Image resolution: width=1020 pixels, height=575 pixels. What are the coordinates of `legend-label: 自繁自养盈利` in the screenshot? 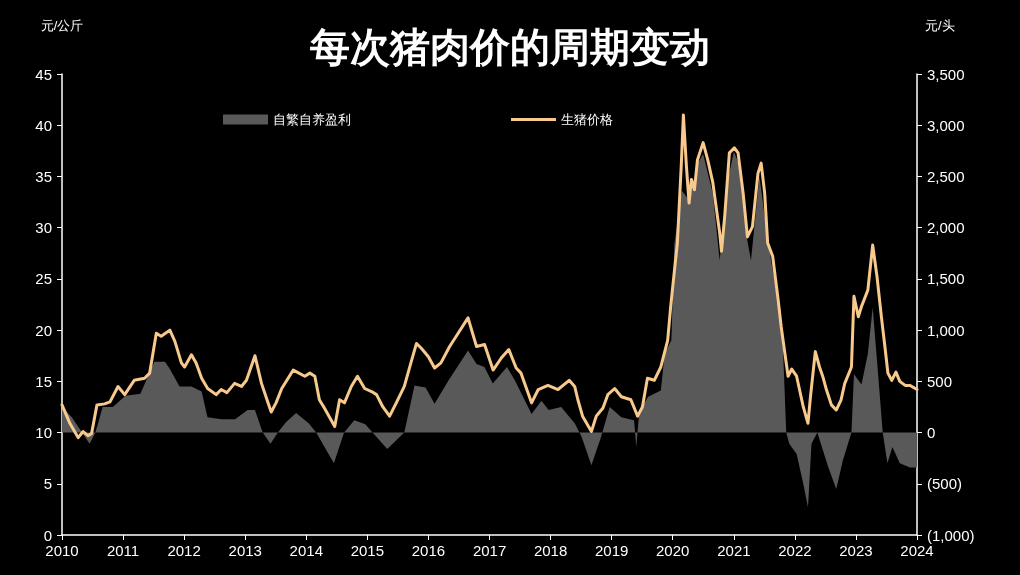 It's located at (312, 119).